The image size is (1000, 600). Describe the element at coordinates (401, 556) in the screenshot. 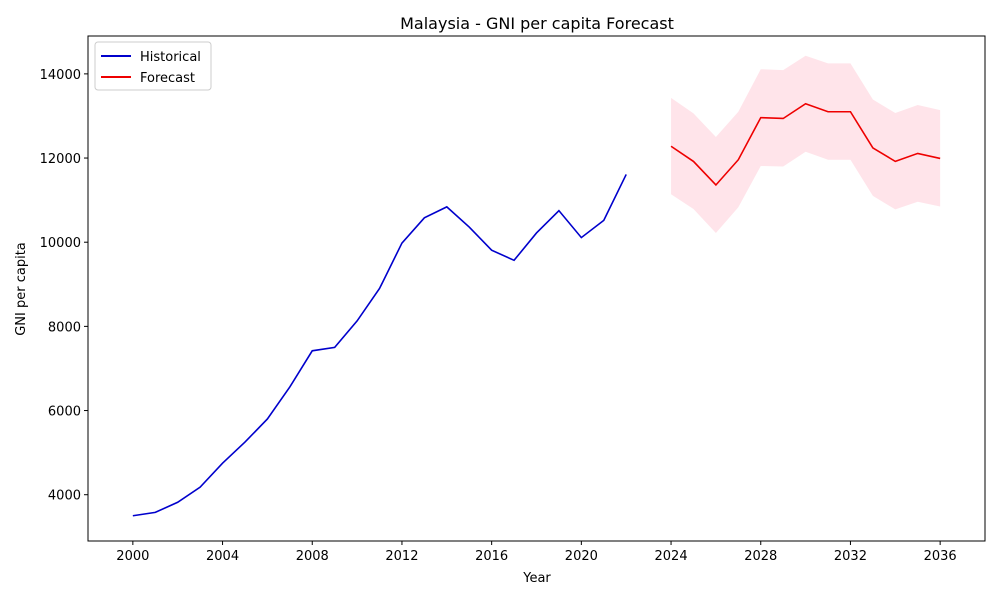

I see `x-tick-label: 2012` at that location.